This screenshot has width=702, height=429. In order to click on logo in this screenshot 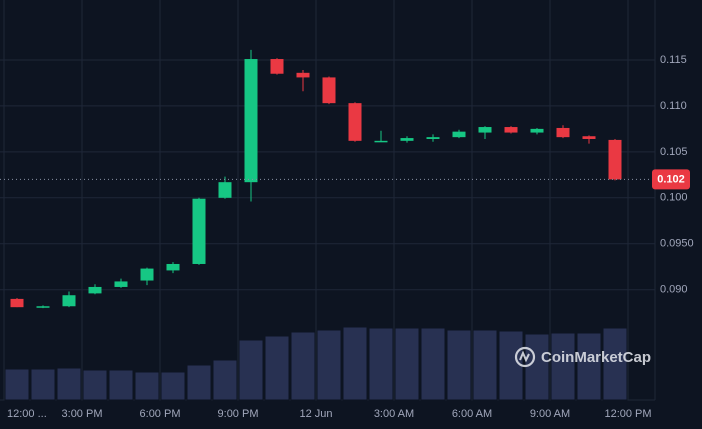, I will do `click(525, 357)`.